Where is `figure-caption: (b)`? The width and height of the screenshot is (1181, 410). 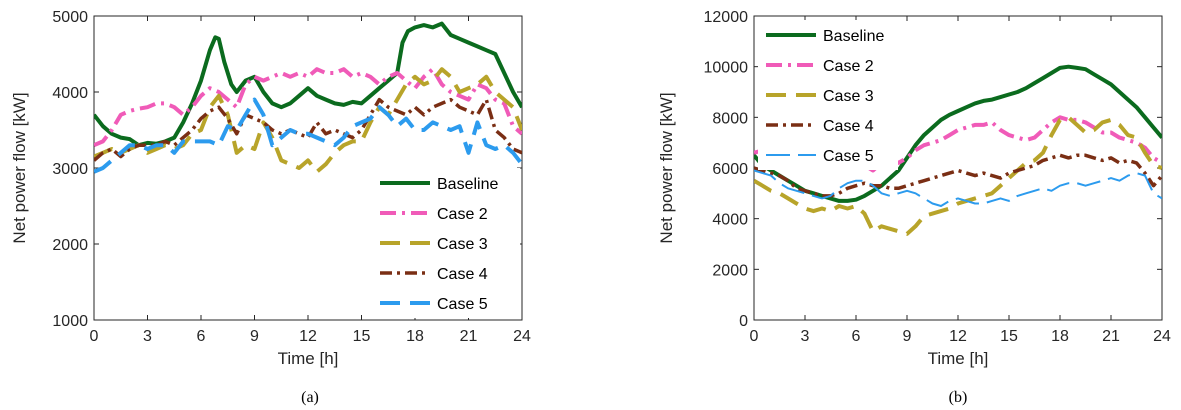
figure-caption: (b) is located at coordinates (958, 397).